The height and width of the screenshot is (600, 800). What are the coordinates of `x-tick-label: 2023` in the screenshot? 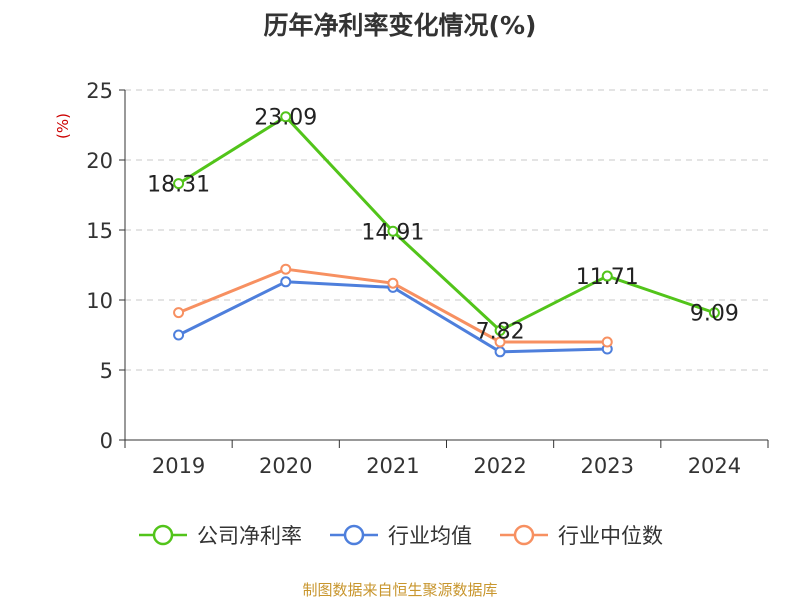 It's located at (607, 466).